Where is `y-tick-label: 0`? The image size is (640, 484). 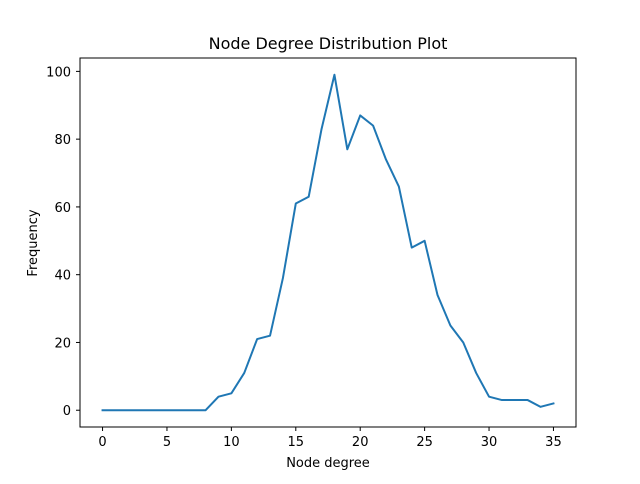
y-tick-label: 0 is located at coordinates (67, 411).